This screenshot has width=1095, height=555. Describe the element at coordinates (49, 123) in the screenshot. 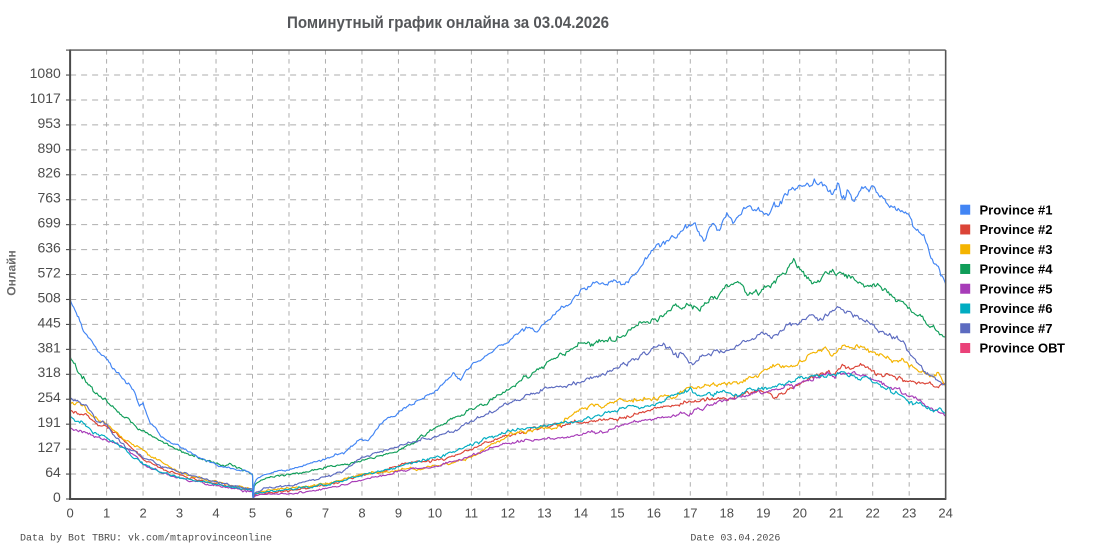

I see `svg-text: 953` at that location.